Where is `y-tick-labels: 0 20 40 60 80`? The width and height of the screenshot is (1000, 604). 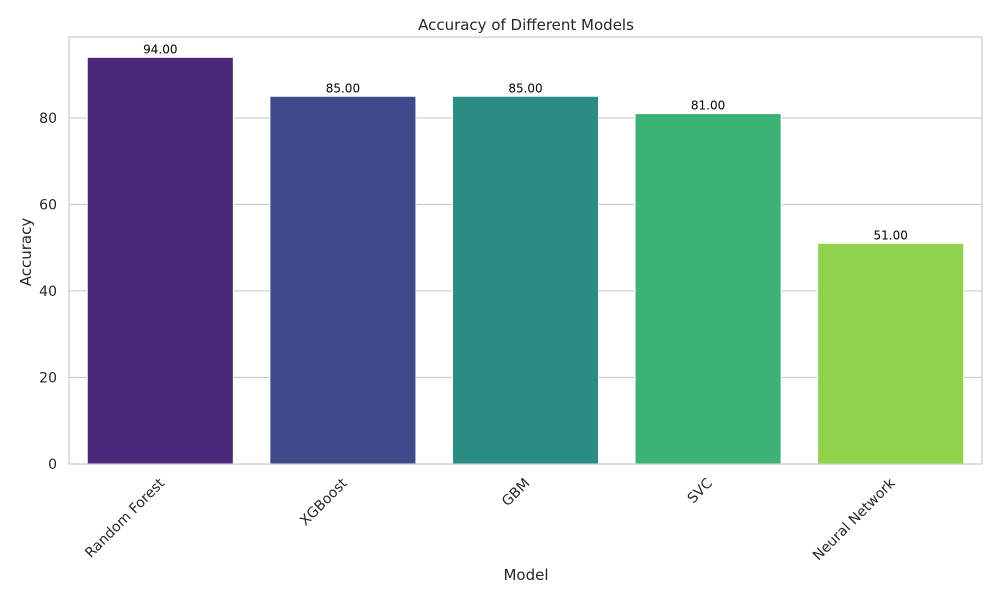
y-tick-labels: 0 20 40 60 80 is located at coordinates (48, 292).